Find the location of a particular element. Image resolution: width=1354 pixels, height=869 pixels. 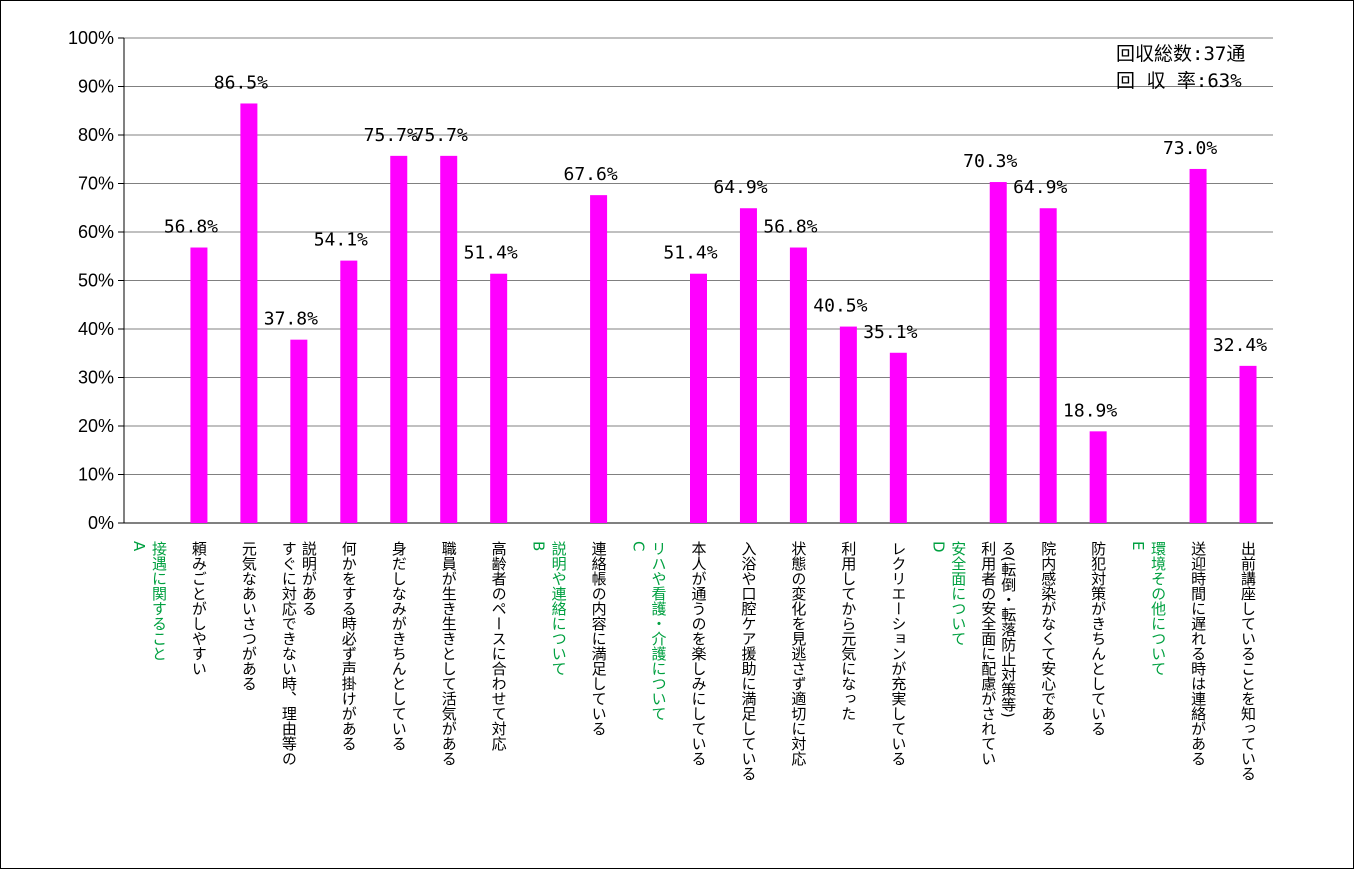

data-label: 37.8% is located at coordinates (291, 319).